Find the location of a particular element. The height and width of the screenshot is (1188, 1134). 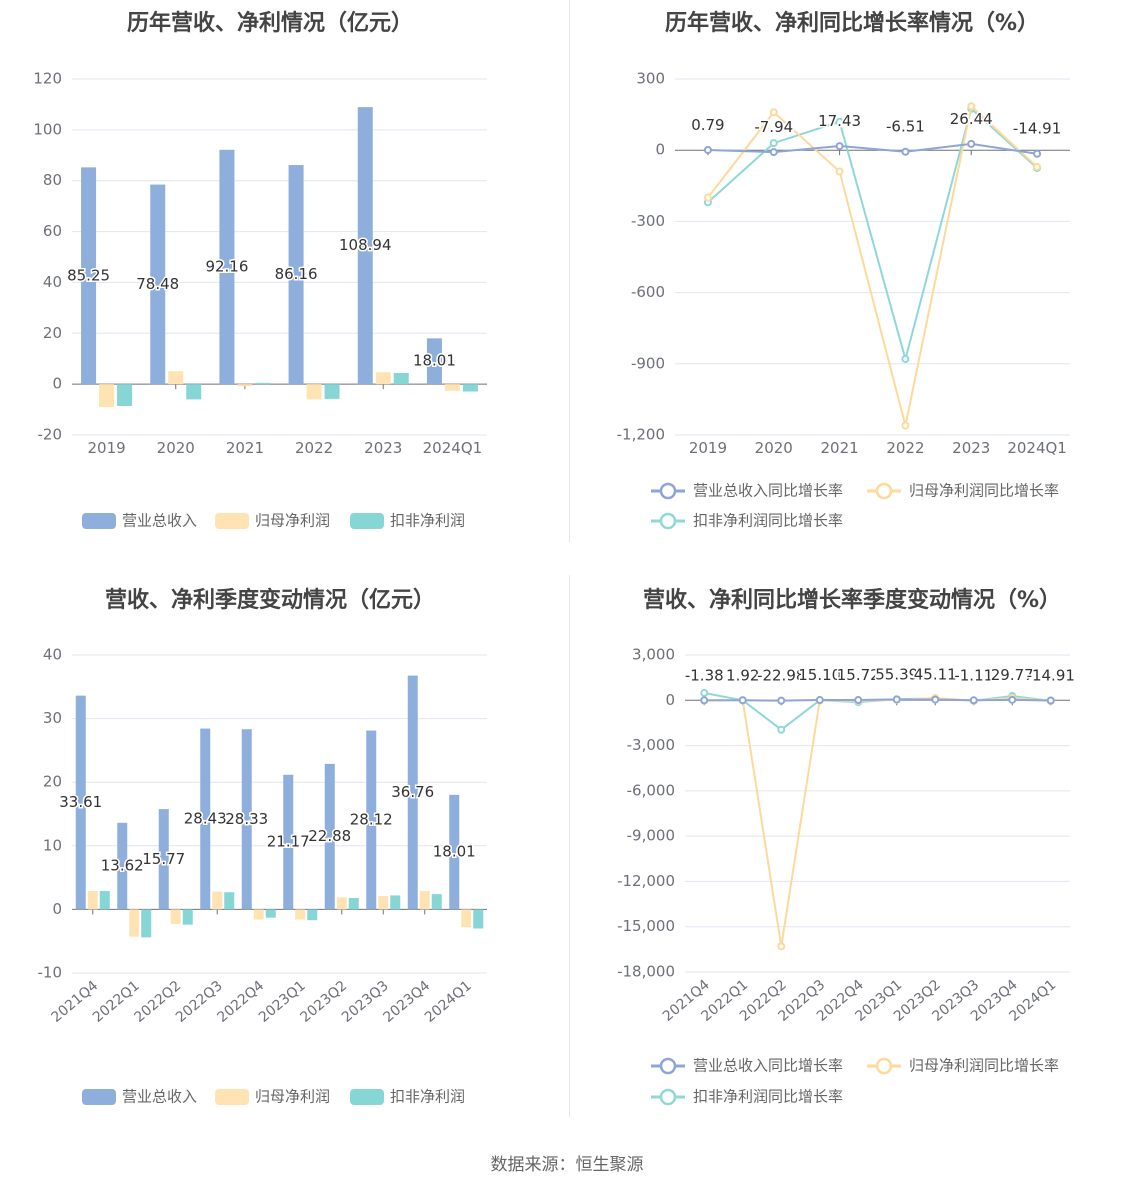

line-data-label: -1.11 is located at coordinates (973, 675).